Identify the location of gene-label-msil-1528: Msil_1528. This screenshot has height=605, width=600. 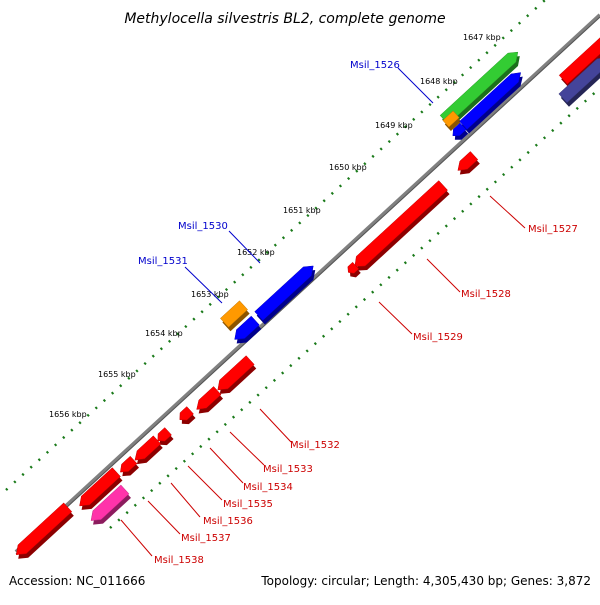
(486, 294).